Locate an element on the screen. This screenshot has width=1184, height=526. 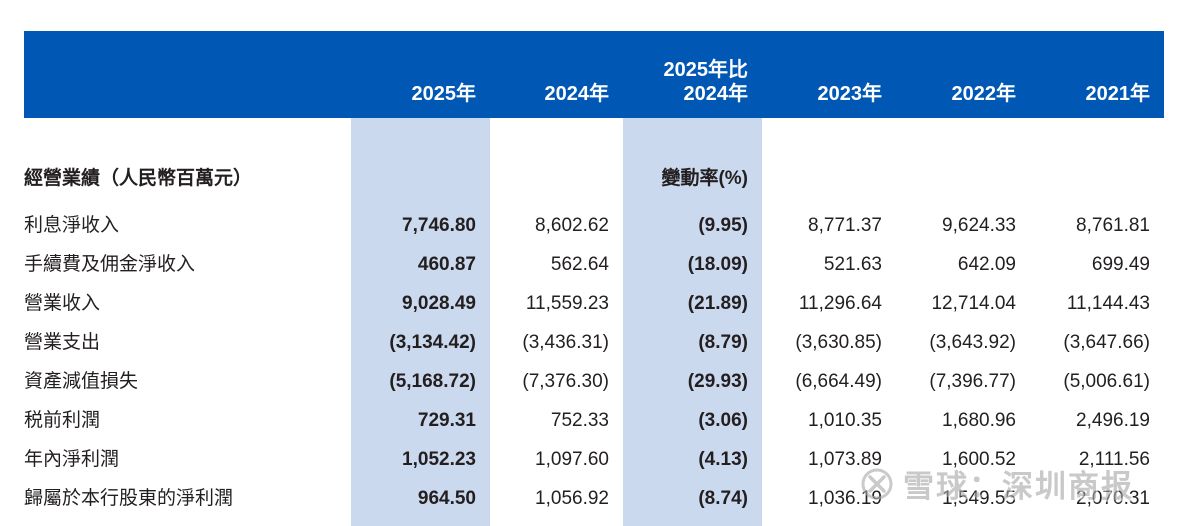
value-2021: 699.49 is located at coordinates (1120, 264).